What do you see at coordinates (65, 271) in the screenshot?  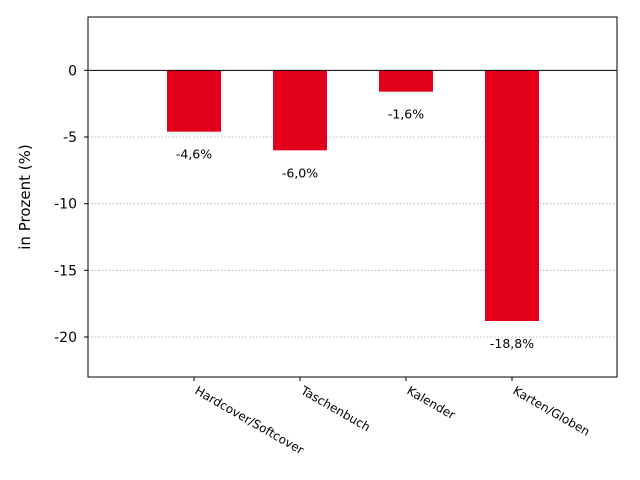 I see `y-tick-label: -15` at bounding box center [65, 271].